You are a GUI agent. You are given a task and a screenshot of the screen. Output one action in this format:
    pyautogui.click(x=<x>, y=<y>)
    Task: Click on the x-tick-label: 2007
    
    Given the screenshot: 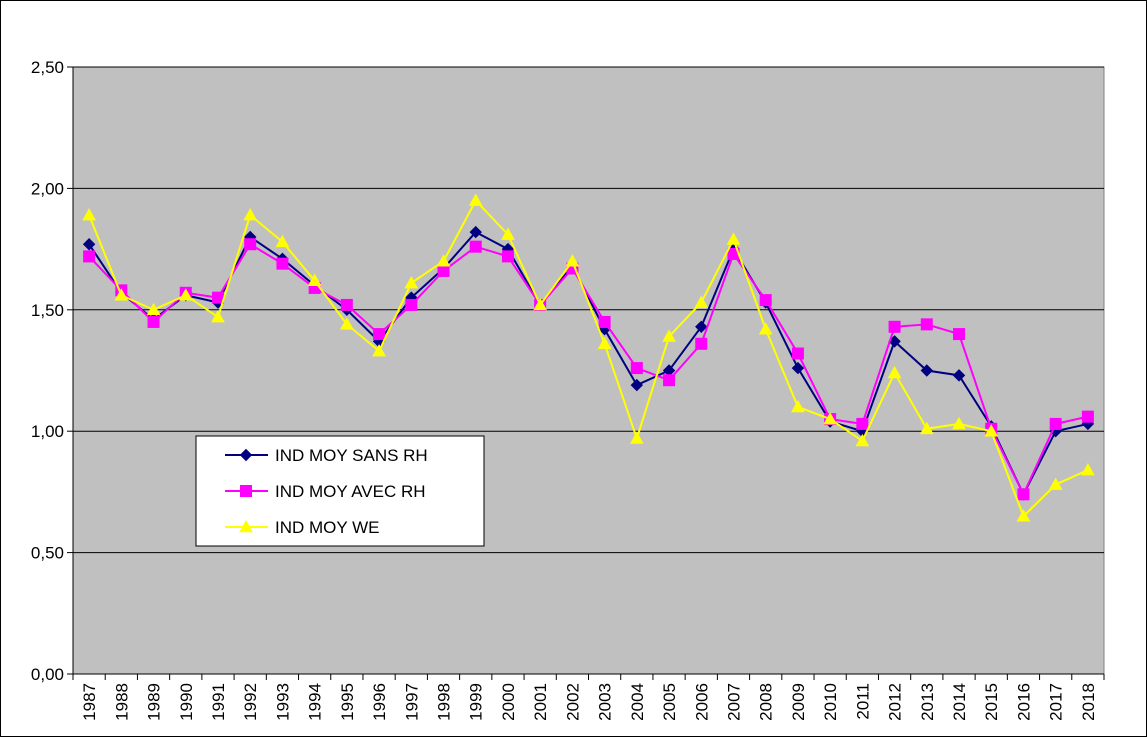 What is the action you would take?
    pyautogui.click(x=733, y=702)
    